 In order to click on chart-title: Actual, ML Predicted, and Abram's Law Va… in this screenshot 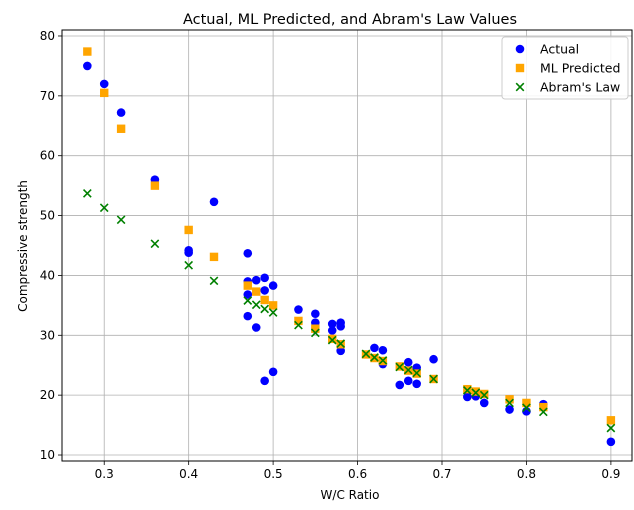, I will do `click(350, 20)`.